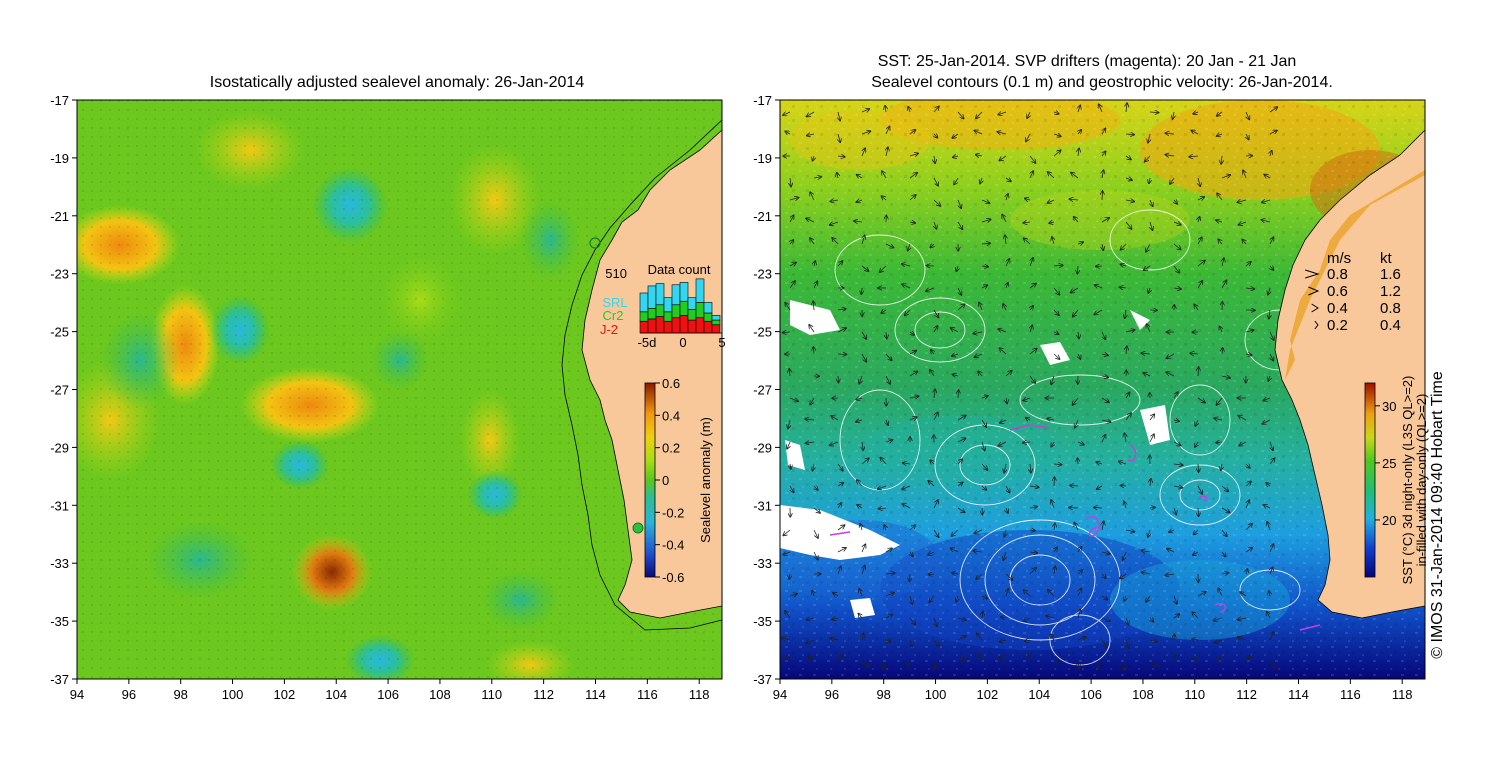 The height and width of the screenshot is (780, 1500). I want to click on x-tick-label: 94, so click(77, 694).